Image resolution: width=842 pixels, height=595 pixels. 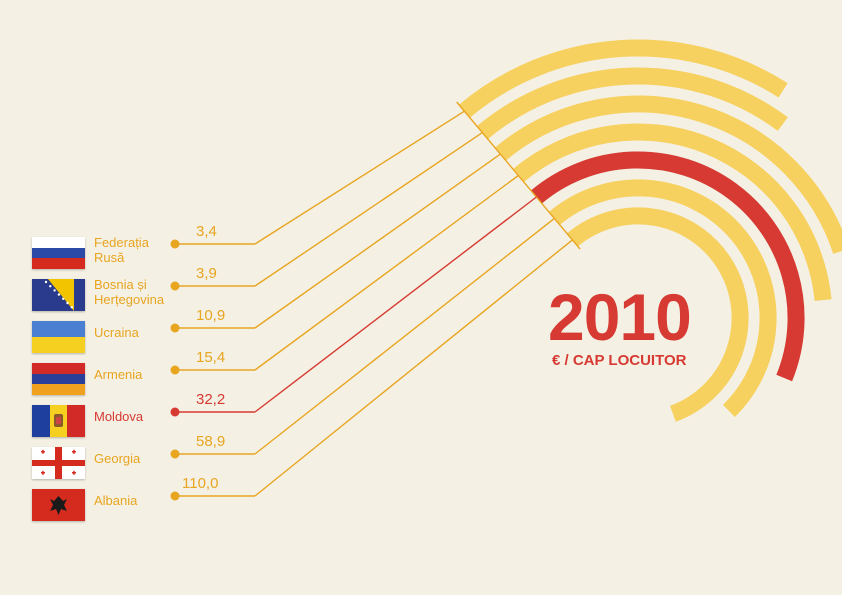 What do you see at coordinates (58, 253) in the screenshot?
I see `russia-flag-icon` at bounding box center [58, 253].